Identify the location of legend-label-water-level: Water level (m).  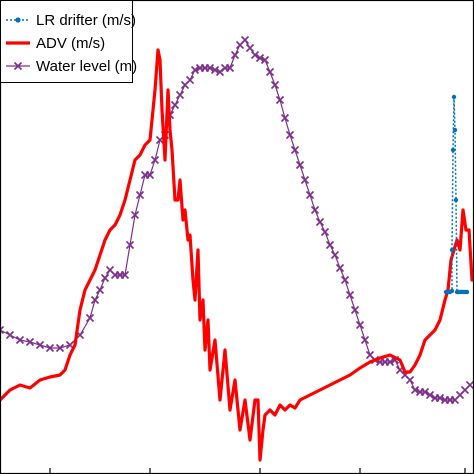
(86, 66).